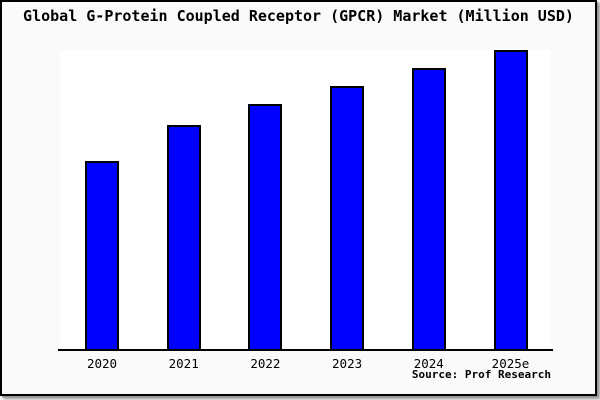 The image size is (600, 400). Describe the element at coordinates (347, 218) in the screenshot. I see `bar-2023` at that location.